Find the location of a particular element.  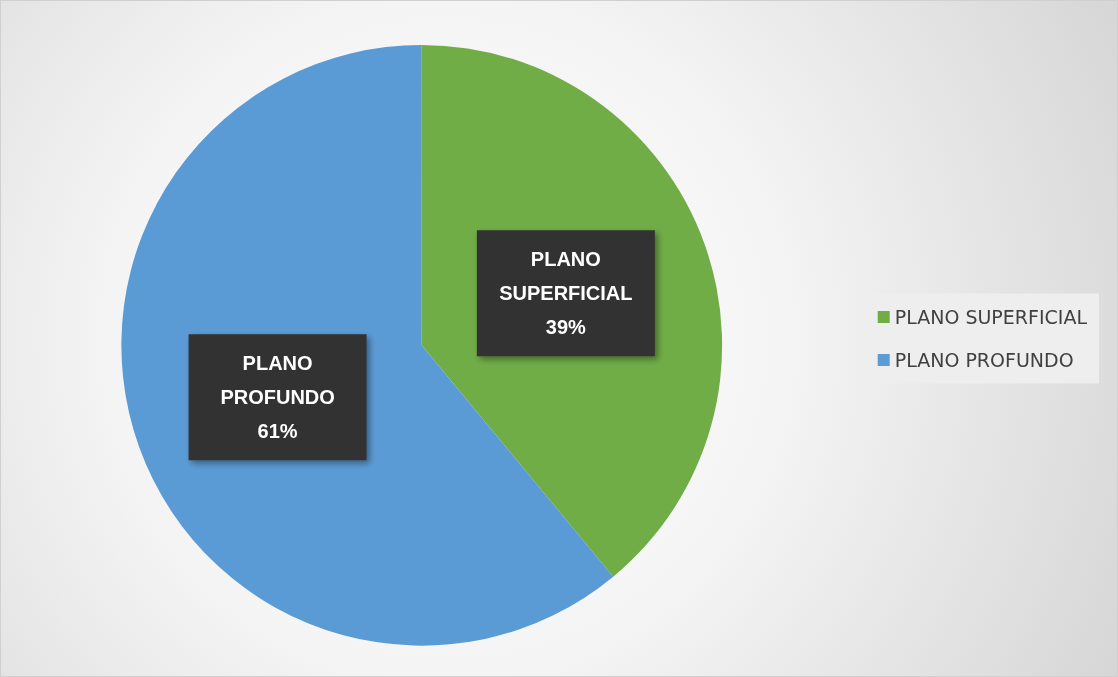

data-label: PLANO SUPERFICIAL 39% is located at coordinates (566, 293).